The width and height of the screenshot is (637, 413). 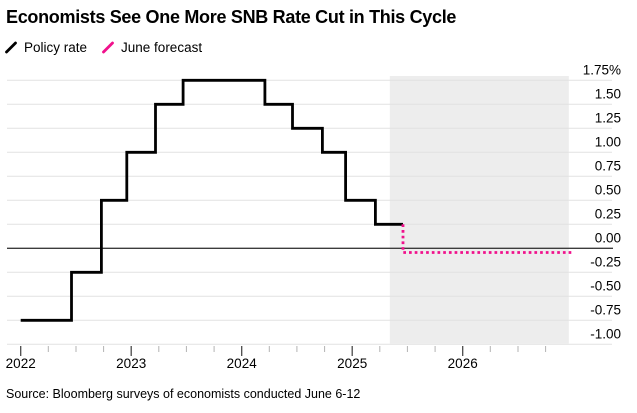 What do you see at coordinates (608, 213) in the screenshot?
I see `y-axis-label: 0.25` at bounding box center [608, 213].